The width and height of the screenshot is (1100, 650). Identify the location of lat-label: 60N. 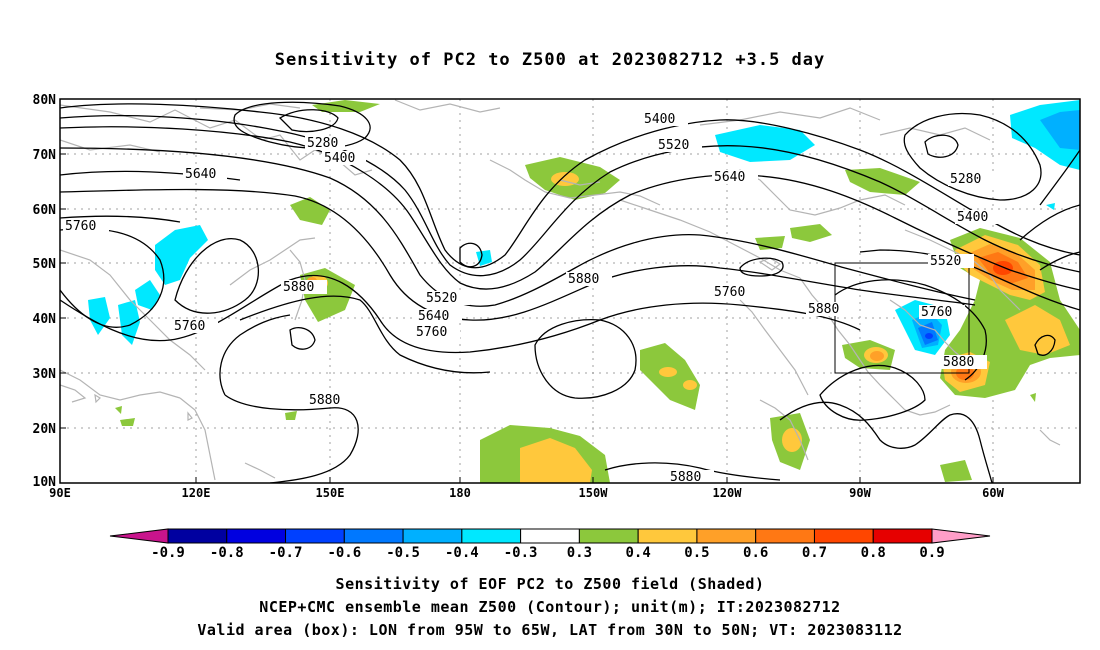
(45, 210).